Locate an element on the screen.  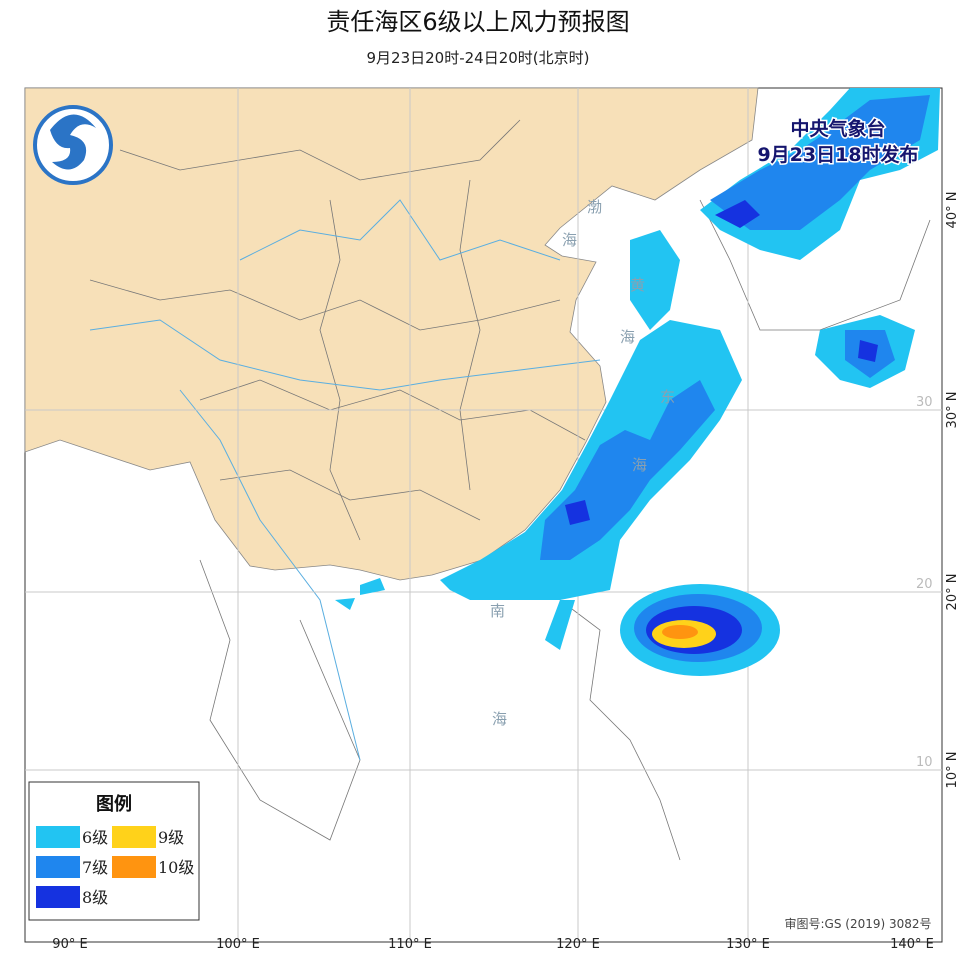
title: 责任海区6级以上风力预报图 is located at coordinates (477, 22).